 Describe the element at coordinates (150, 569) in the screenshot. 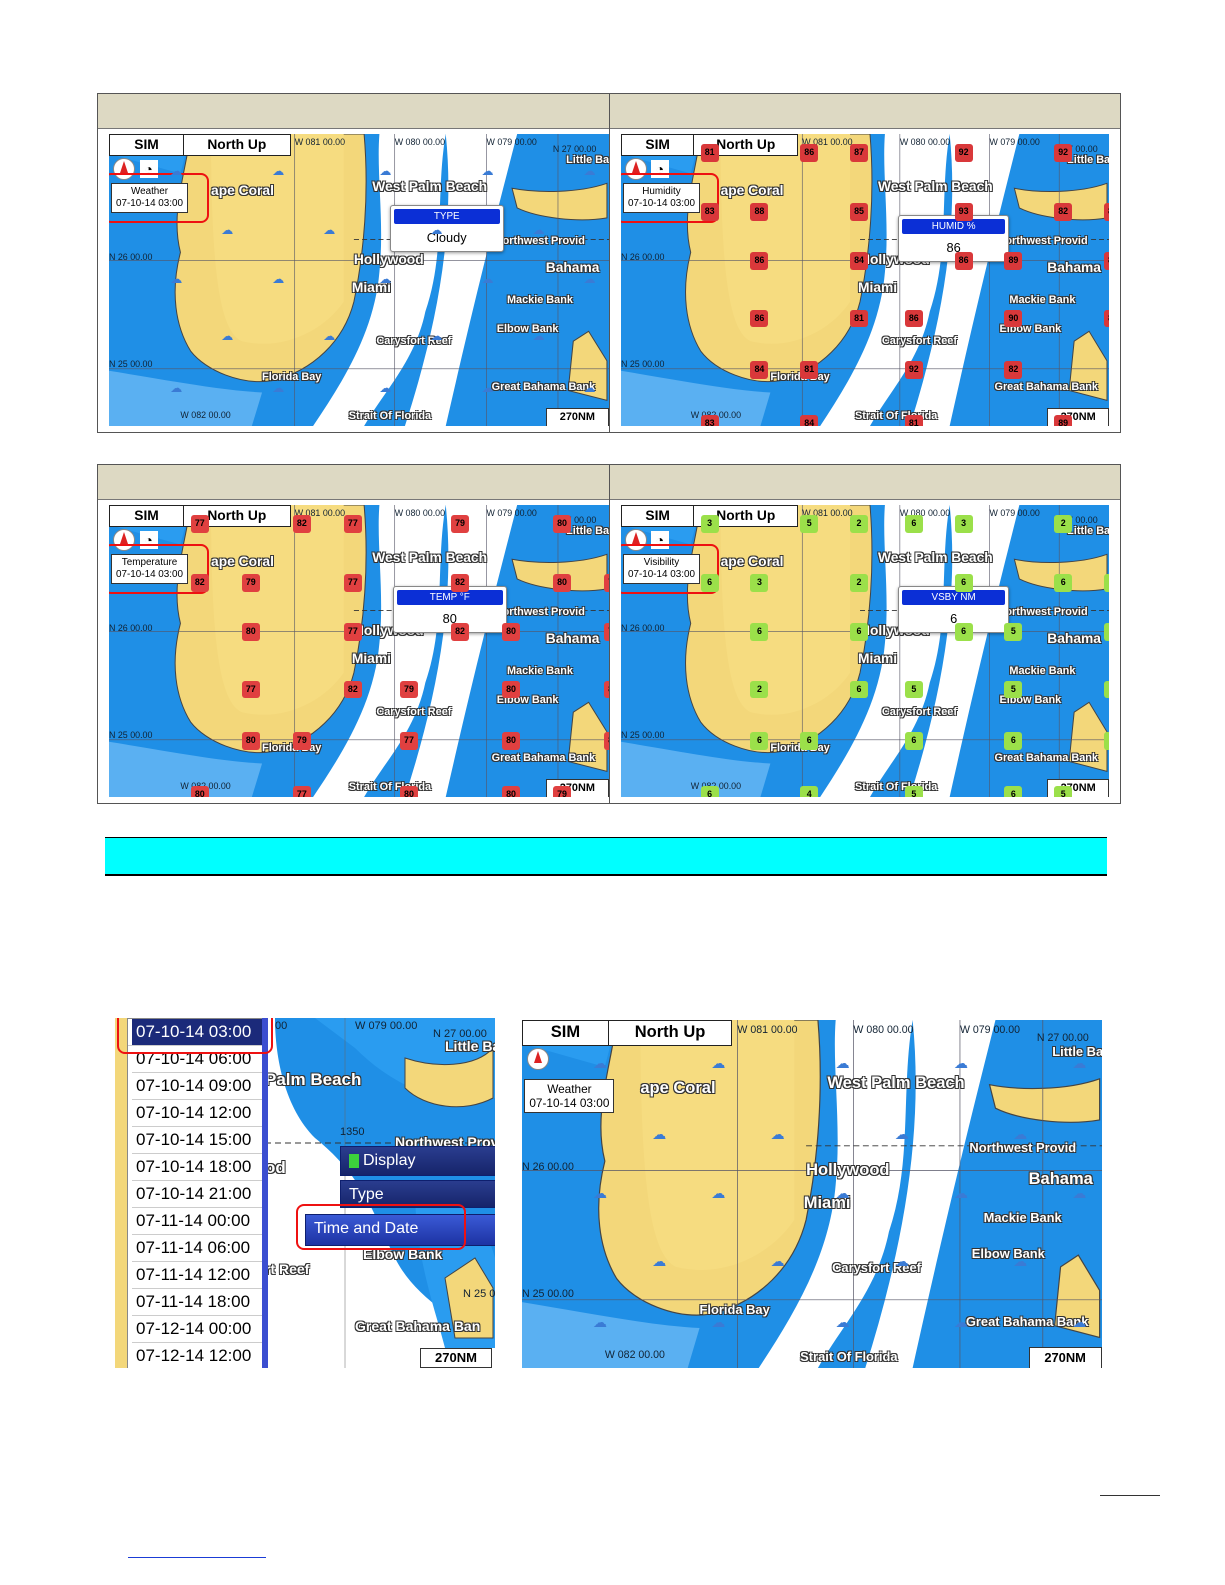

I see `weather-layer-label: Temperature 07-10-14 03:00` at that location.